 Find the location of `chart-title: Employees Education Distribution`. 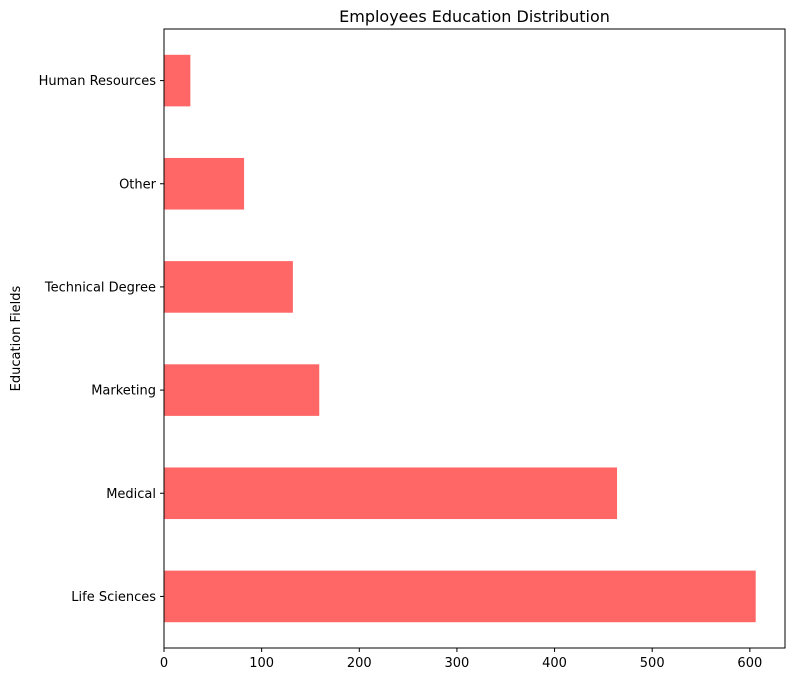

chart-title: Employees Education Distribution is located at coordinates (474, 16).